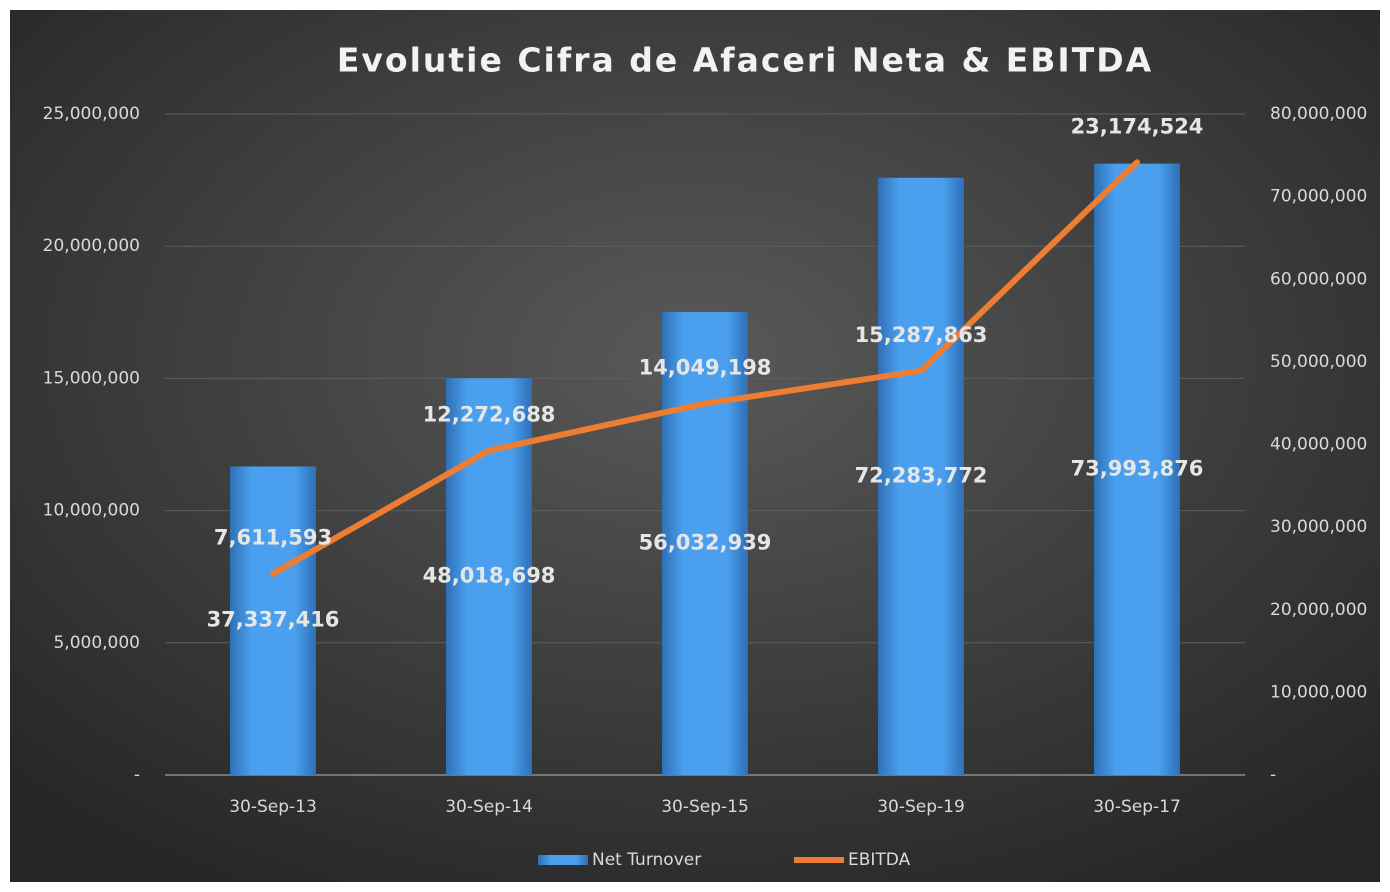 The height and width of the screenshot is (892, 1390). Describe the element at coordinates (1318, 362) in the screenshot. I see `y2-tick-label: 50,000,000` at that location.